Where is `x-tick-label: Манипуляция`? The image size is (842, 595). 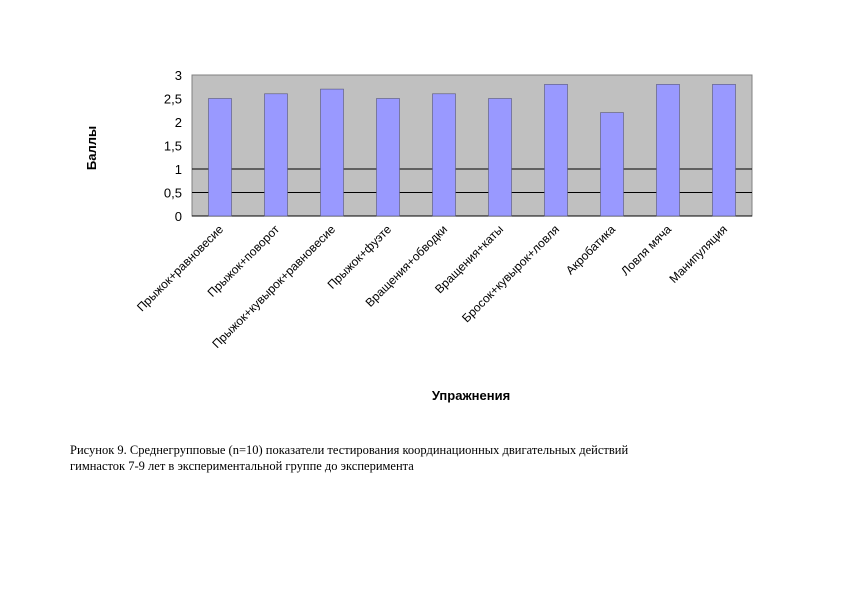
x-tick-label: Манипуляция is located at coordinates (699, 254).